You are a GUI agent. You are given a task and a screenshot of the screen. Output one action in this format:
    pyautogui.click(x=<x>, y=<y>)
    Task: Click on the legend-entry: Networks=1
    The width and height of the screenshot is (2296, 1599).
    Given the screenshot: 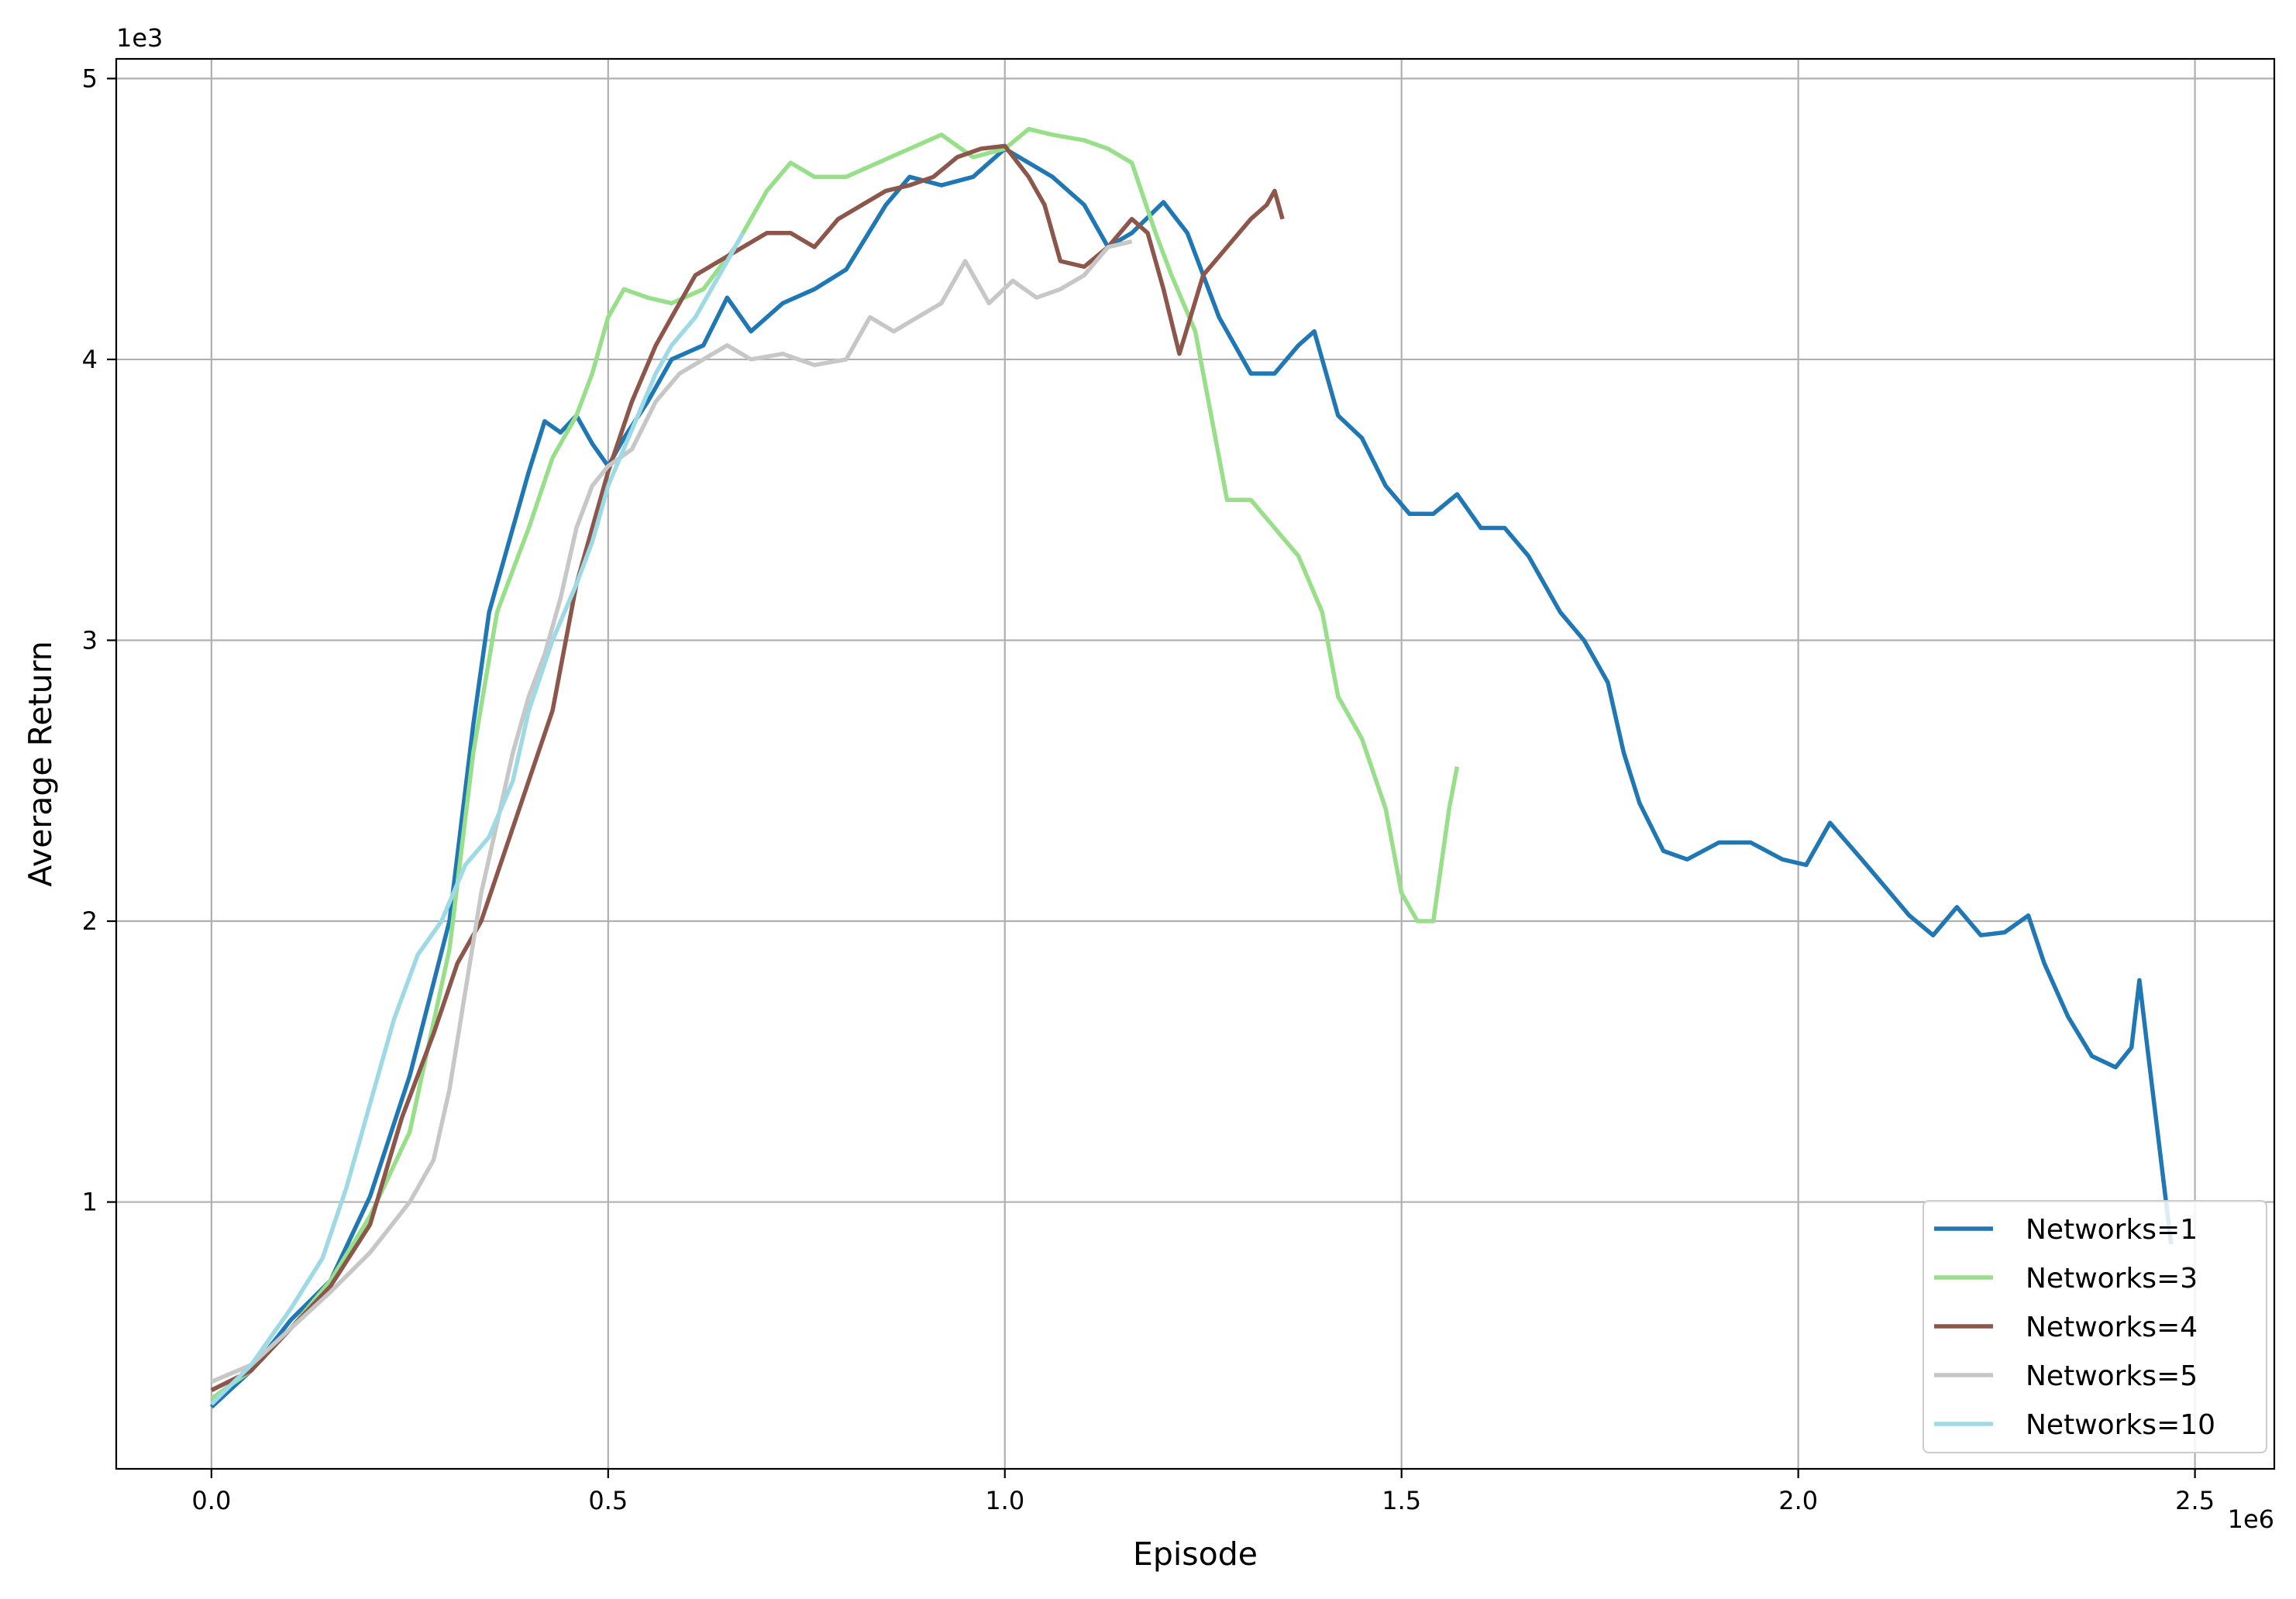 What is the action you would take?
    pyautogui.click(x=2112, y=1230)
    